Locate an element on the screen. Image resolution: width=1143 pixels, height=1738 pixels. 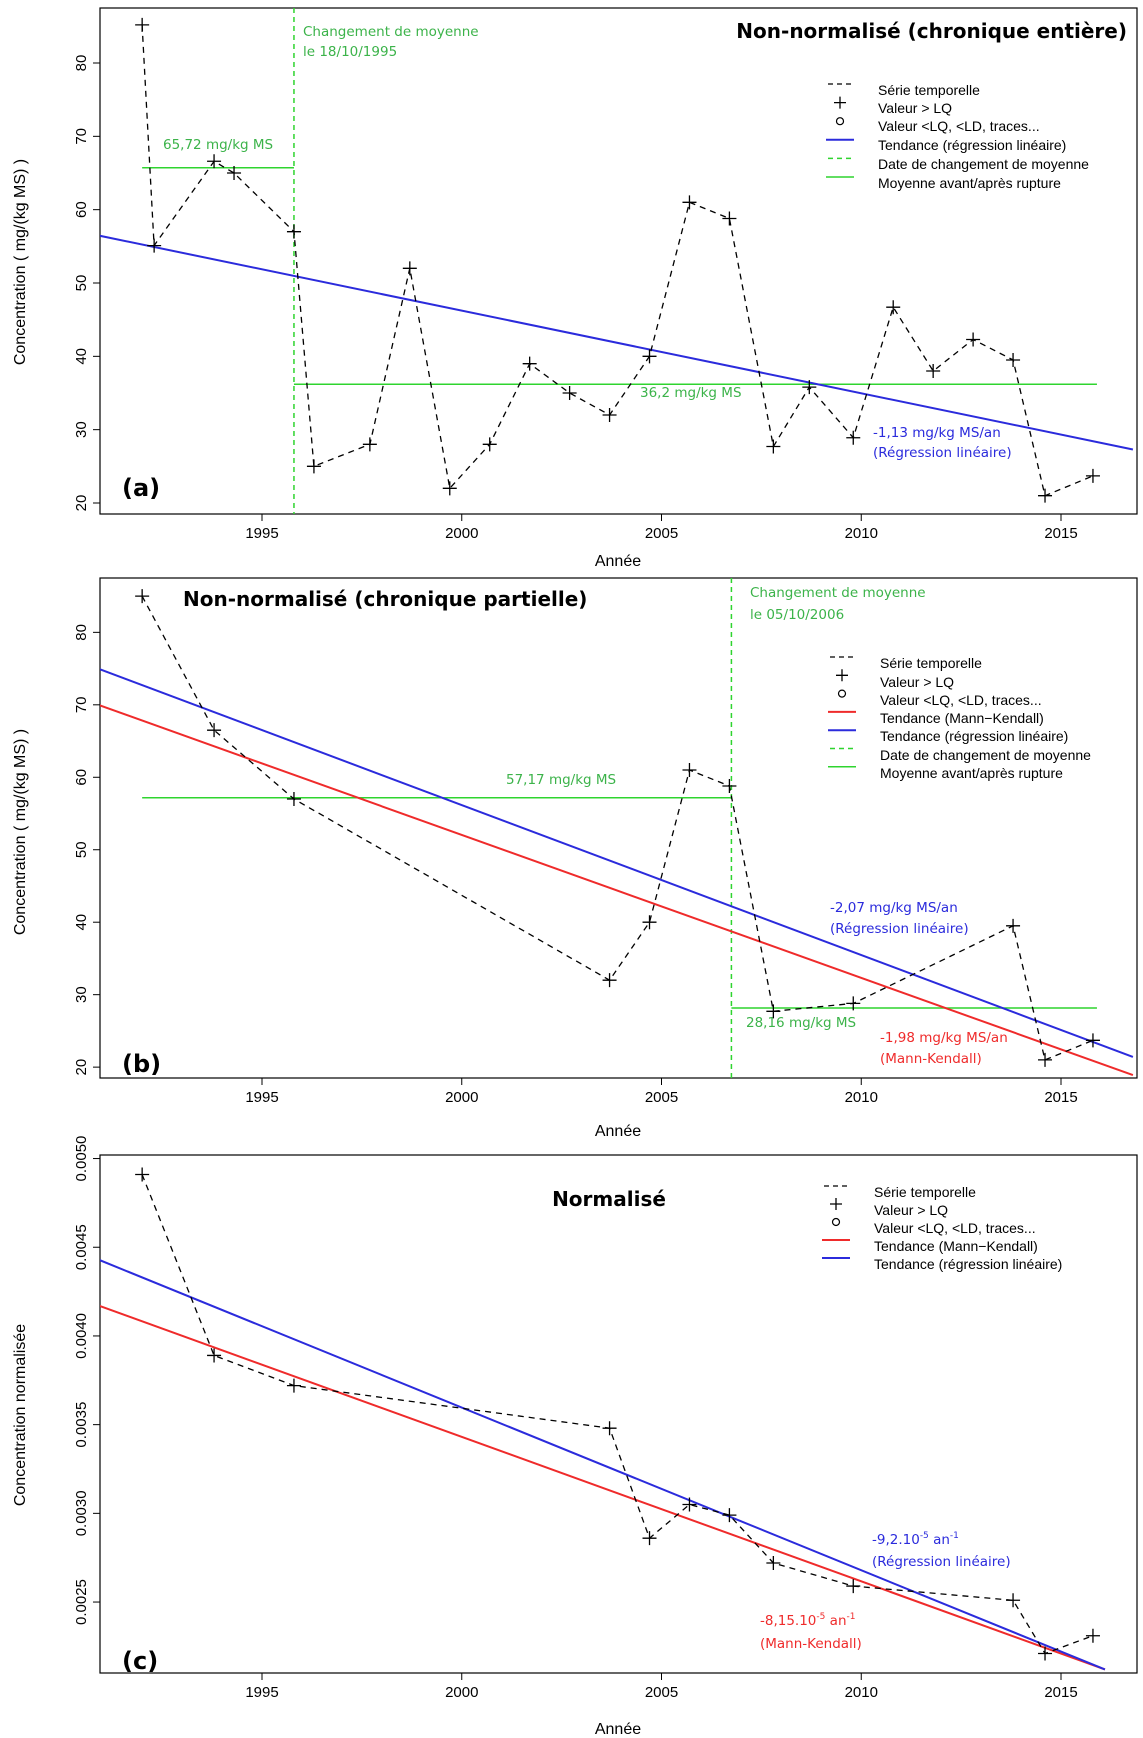
panel-c-legend-label: Tendance (régression linéaire) is located at coordinates (968, 1264).